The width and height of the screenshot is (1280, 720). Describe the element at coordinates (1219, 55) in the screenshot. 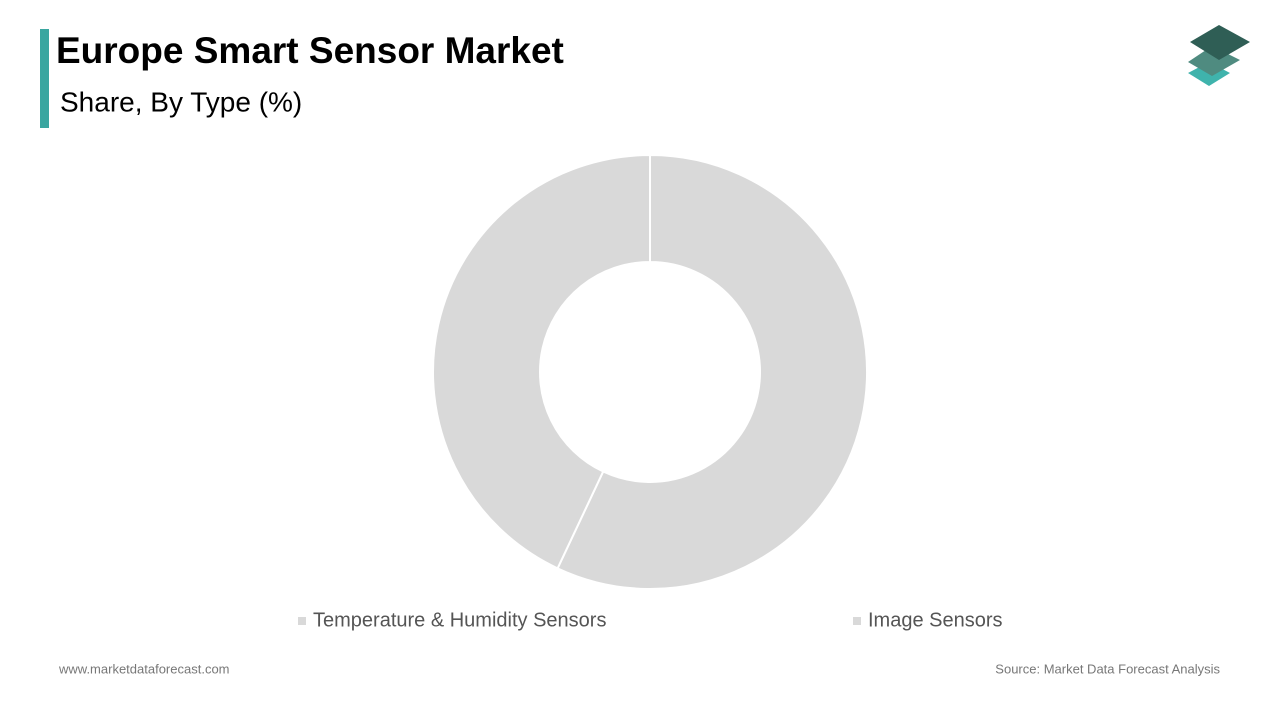

I see `logo` at that location.